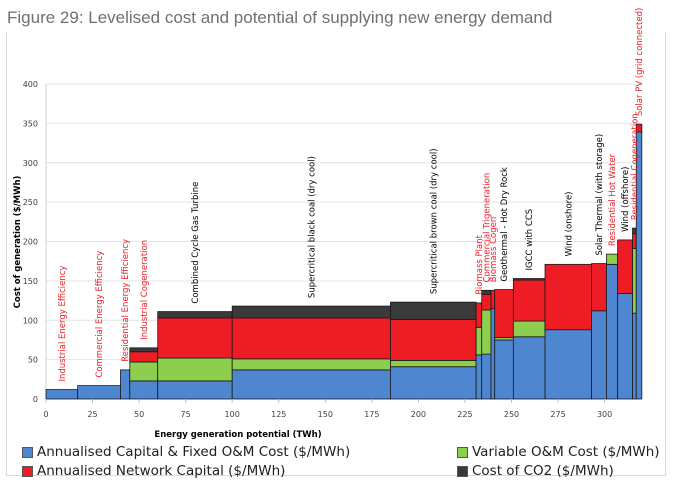 The width and height of the screenshot is (673, 486). Describe the element at coordinates (418, 414) in the screenshot. I see `x-tick-label: 200` at that location.